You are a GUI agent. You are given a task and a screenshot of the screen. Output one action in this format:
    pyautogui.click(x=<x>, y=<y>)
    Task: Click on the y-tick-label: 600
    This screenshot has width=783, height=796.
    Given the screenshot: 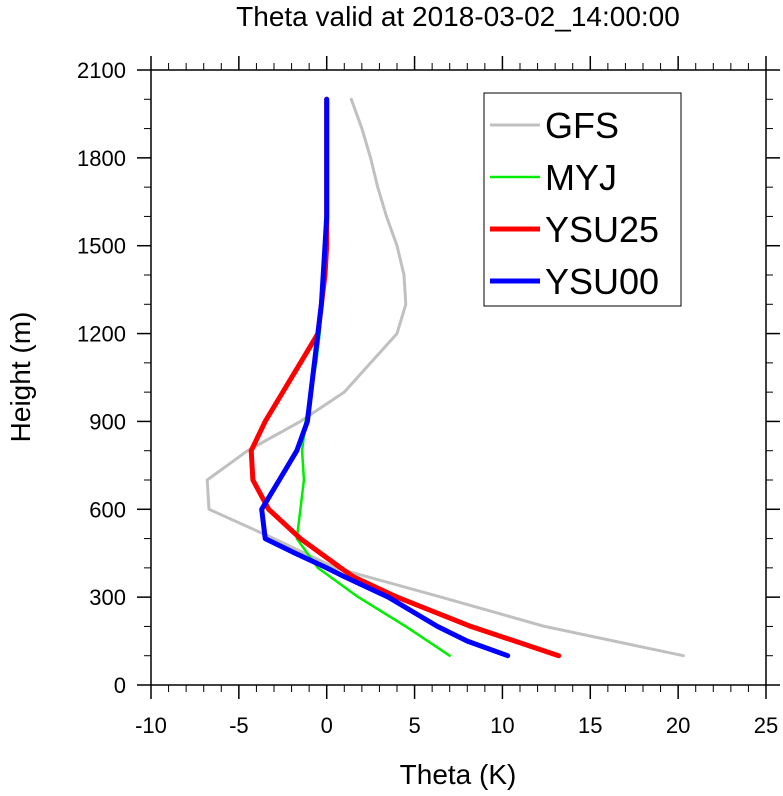 What is the action you would take?
    pyautogui.click(x=107, y=509)
    